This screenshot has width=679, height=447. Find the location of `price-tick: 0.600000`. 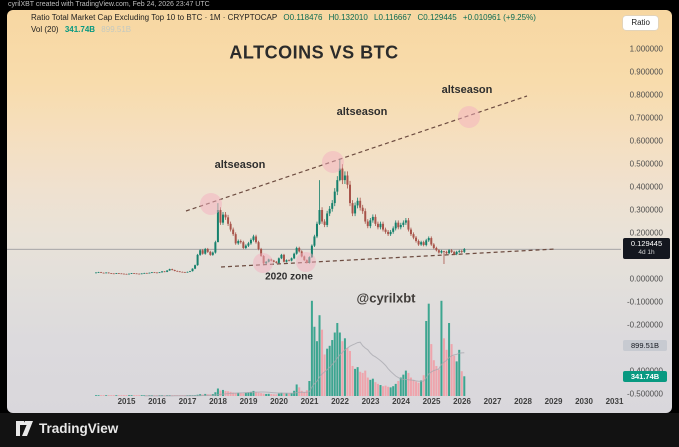

price-tick: 0.600000 is located at coordinates (646, 141).